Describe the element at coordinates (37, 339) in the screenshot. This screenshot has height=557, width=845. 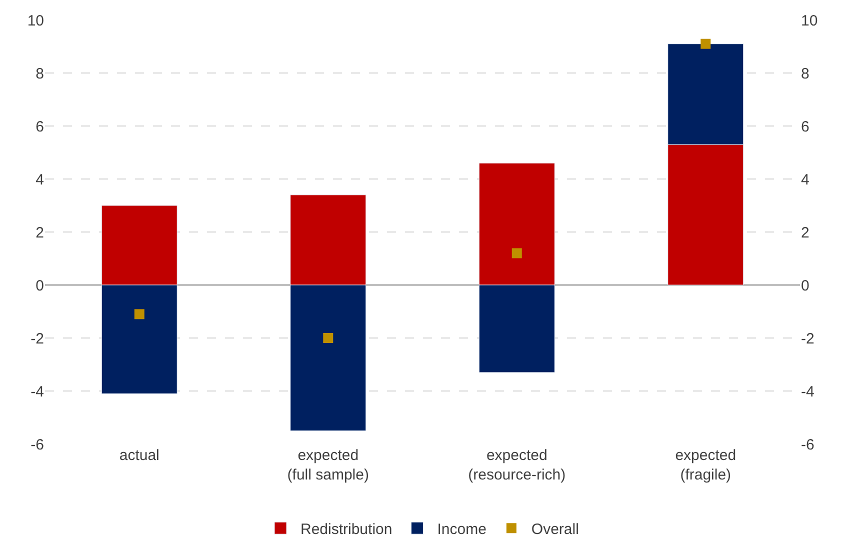
I see `y-tick-label: -2` at that location.